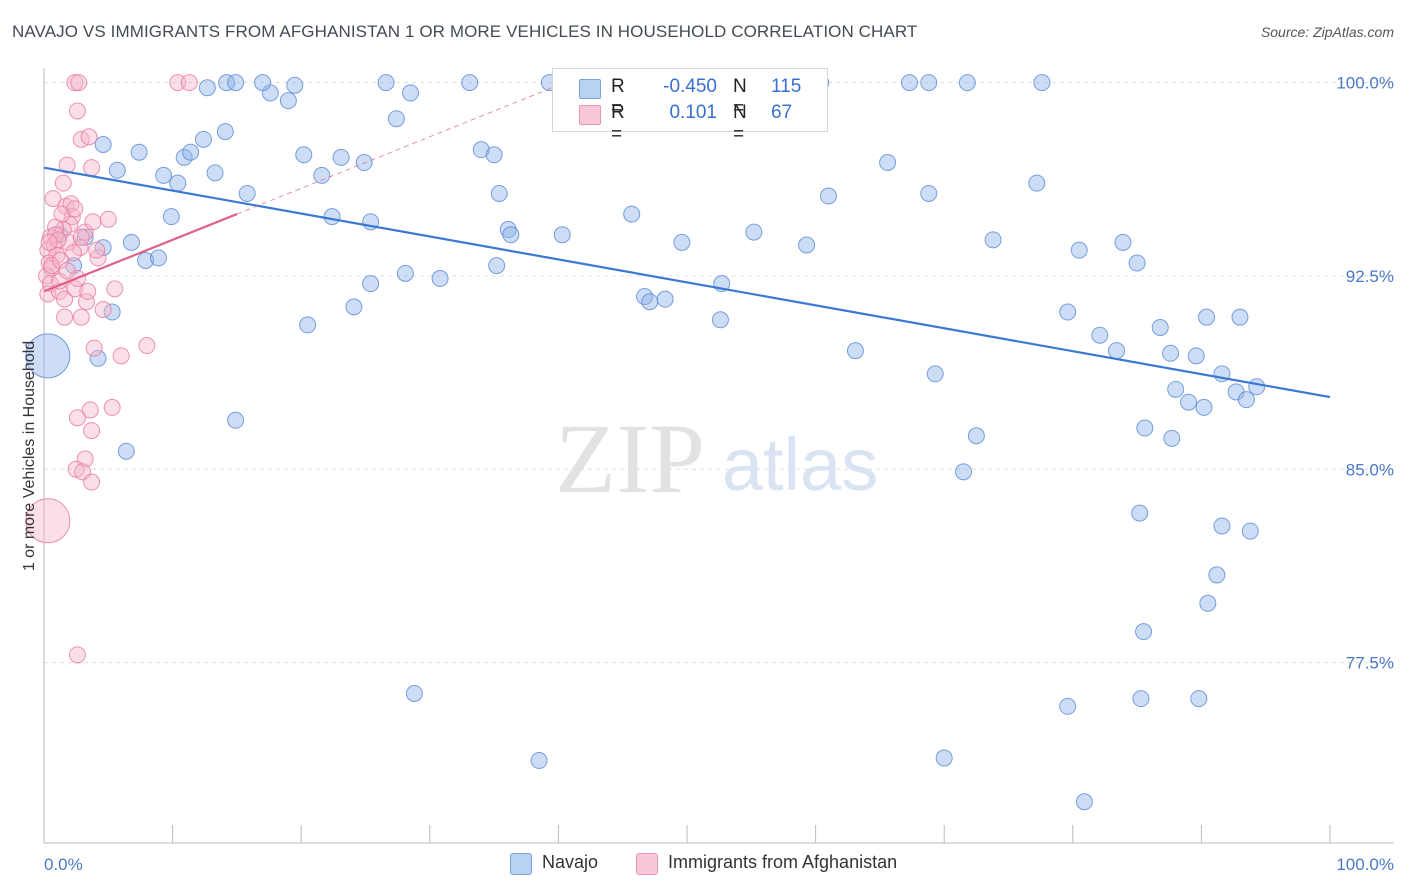  I want to click on legend-n-label: N =, so click(740, 123).